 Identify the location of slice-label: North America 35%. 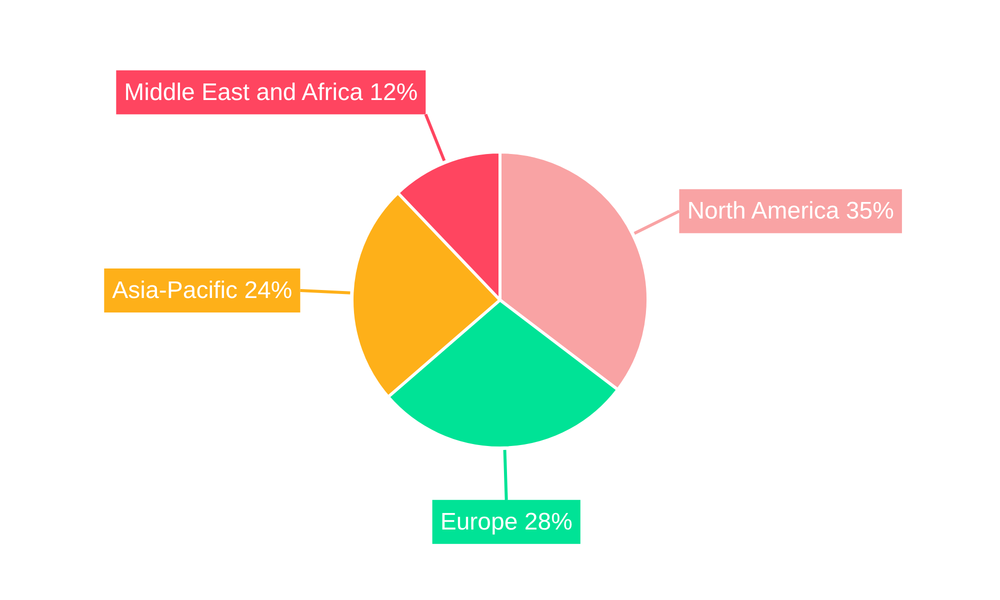
(790, 211).